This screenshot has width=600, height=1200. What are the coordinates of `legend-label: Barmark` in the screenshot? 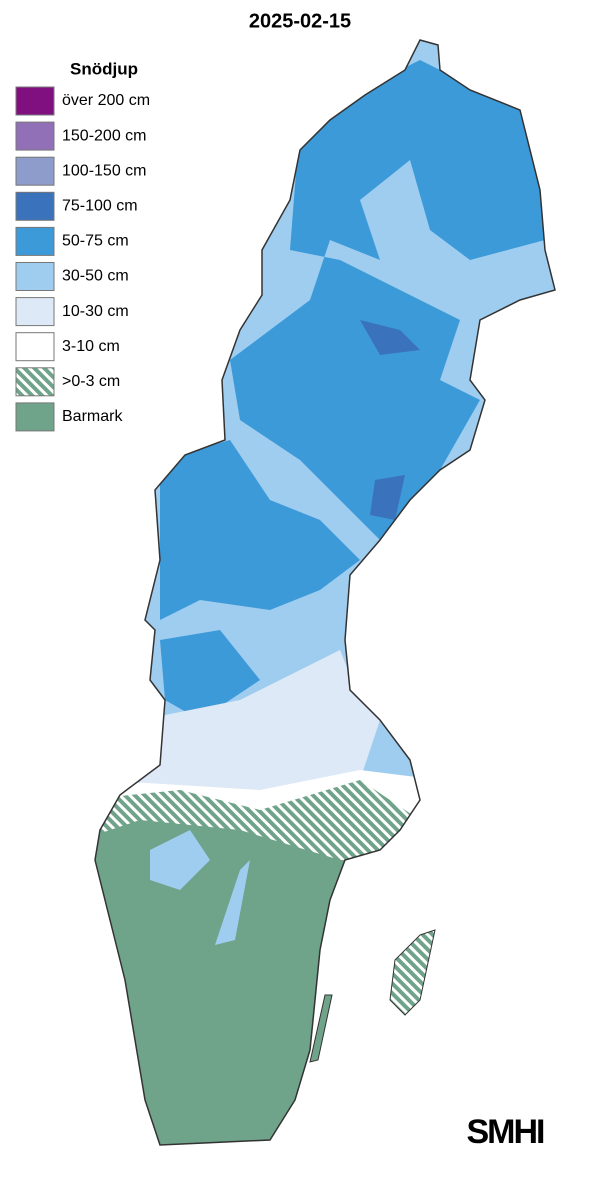 It's located at (92, 416).